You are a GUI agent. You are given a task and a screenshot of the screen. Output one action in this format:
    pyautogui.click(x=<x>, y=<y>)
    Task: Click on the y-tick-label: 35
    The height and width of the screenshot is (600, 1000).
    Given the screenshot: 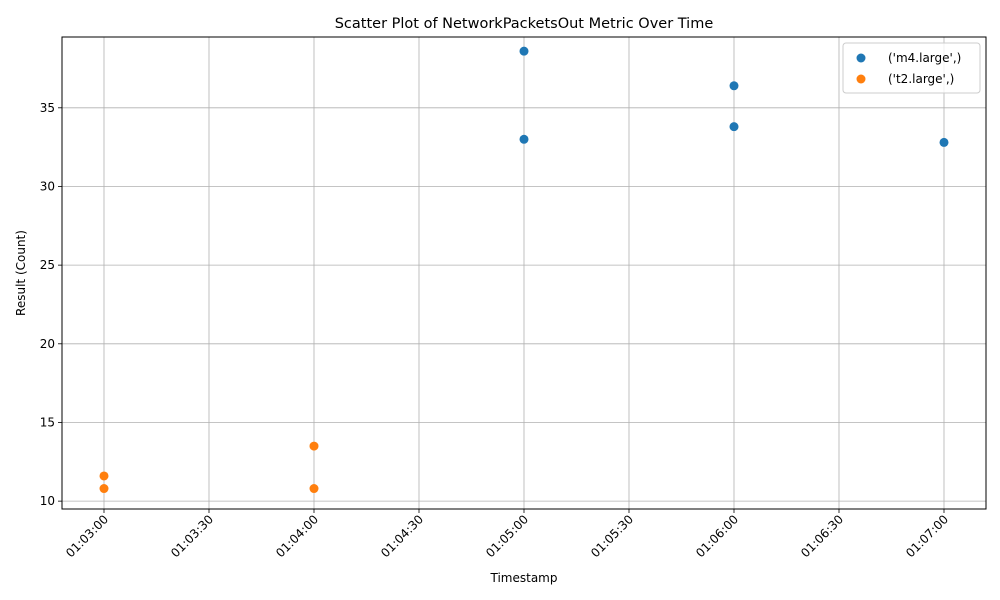 What is the action you would take?
    pyautogui.click(x=47, y=108)
    